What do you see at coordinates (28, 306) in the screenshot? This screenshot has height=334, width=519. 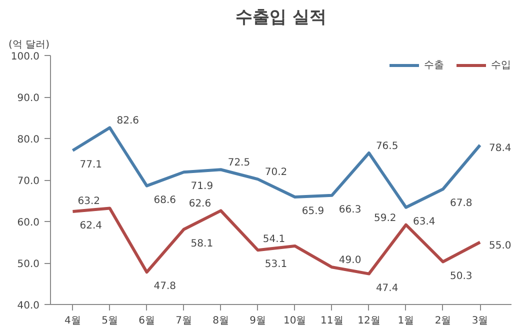 I see `y-tick-label: 40.0` at bounding box center [28, 306].